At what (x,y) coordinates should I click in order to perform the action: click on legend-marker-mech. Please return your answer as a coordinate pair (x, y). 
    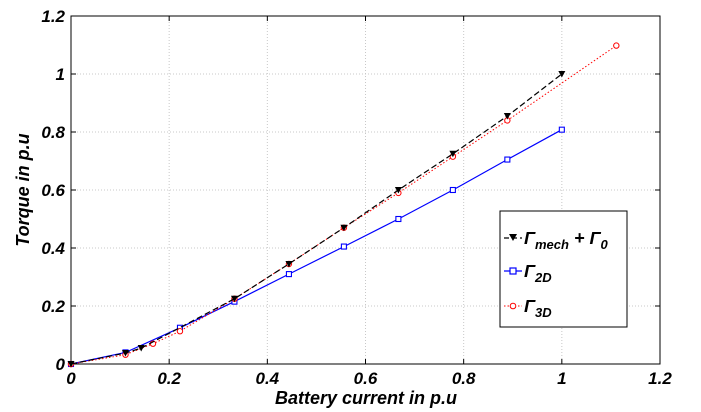
    Looking at the image, I should click on (513, 237).